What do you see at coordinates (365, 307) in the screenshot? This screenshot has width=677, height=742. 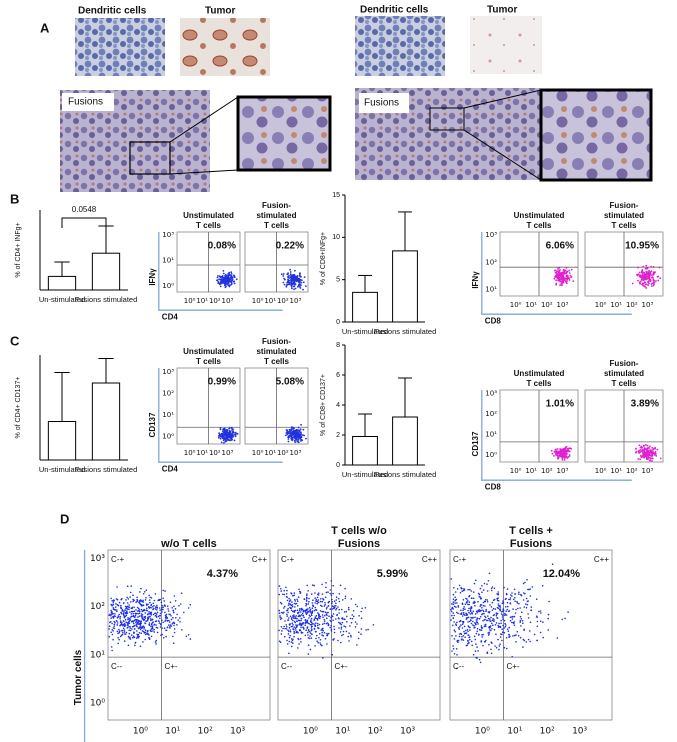 I see `bar` at bounding box center [365, 307].